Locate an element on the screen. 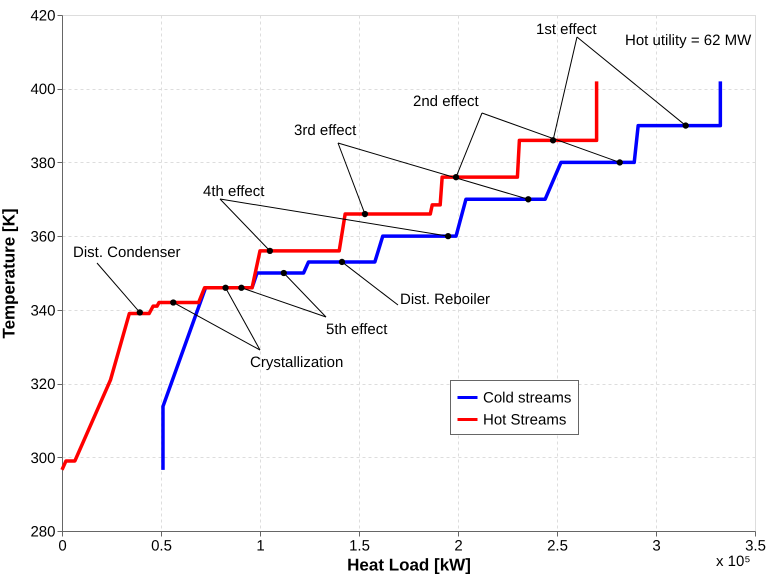 The width and height of the screenshot is (771, 578). y-axis-title: Temperature [K] is located at coordinates (9, 273).